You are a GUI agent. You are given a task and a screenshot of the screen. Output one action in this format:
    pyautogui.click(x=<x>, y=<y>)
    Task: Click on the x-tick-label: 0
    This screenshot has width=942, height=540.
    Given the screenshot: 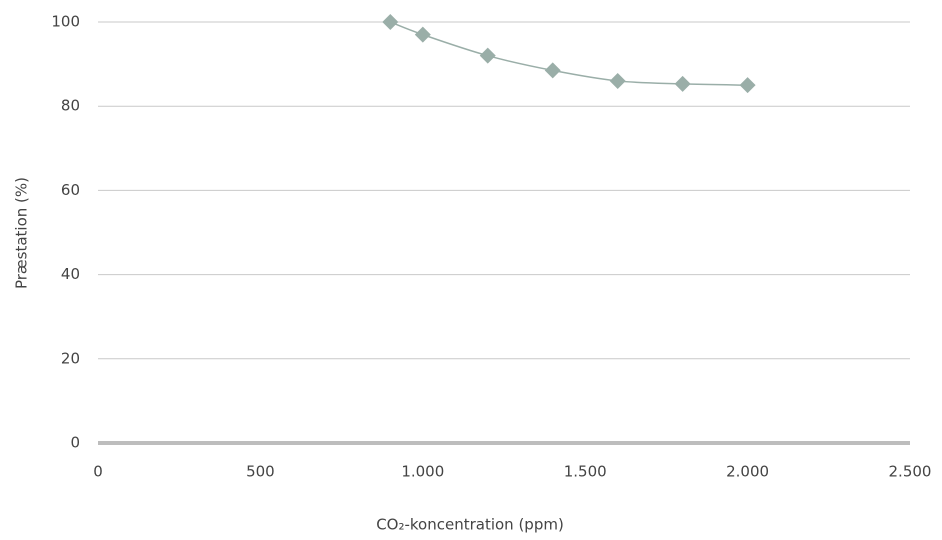 What is the action you would take?
    pyautogui.click(x=98, y=472)
    